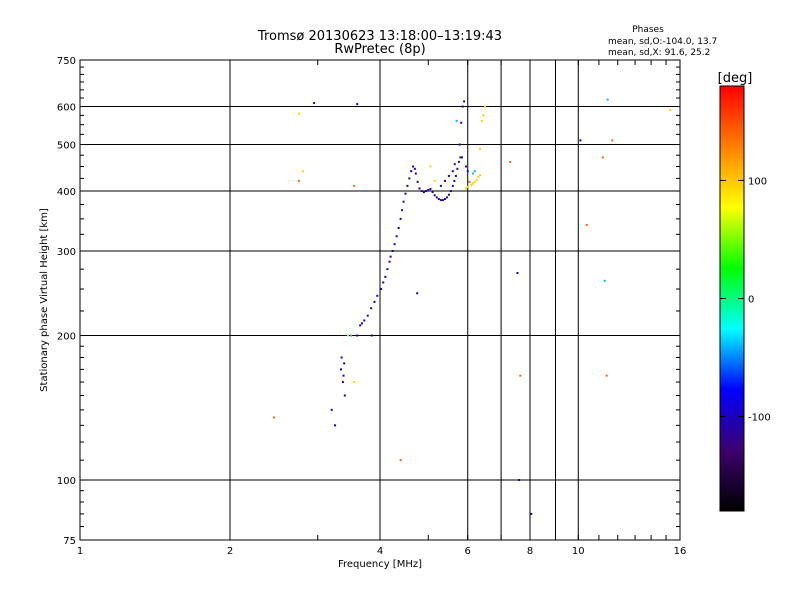 Image resolution: width=800 pixels, height=600 pixels. What do you see at coordinates (745, 300) in the screenshot?
I see `colorbar-ticks: 100 0 -100` at bounding box center [745, 300].